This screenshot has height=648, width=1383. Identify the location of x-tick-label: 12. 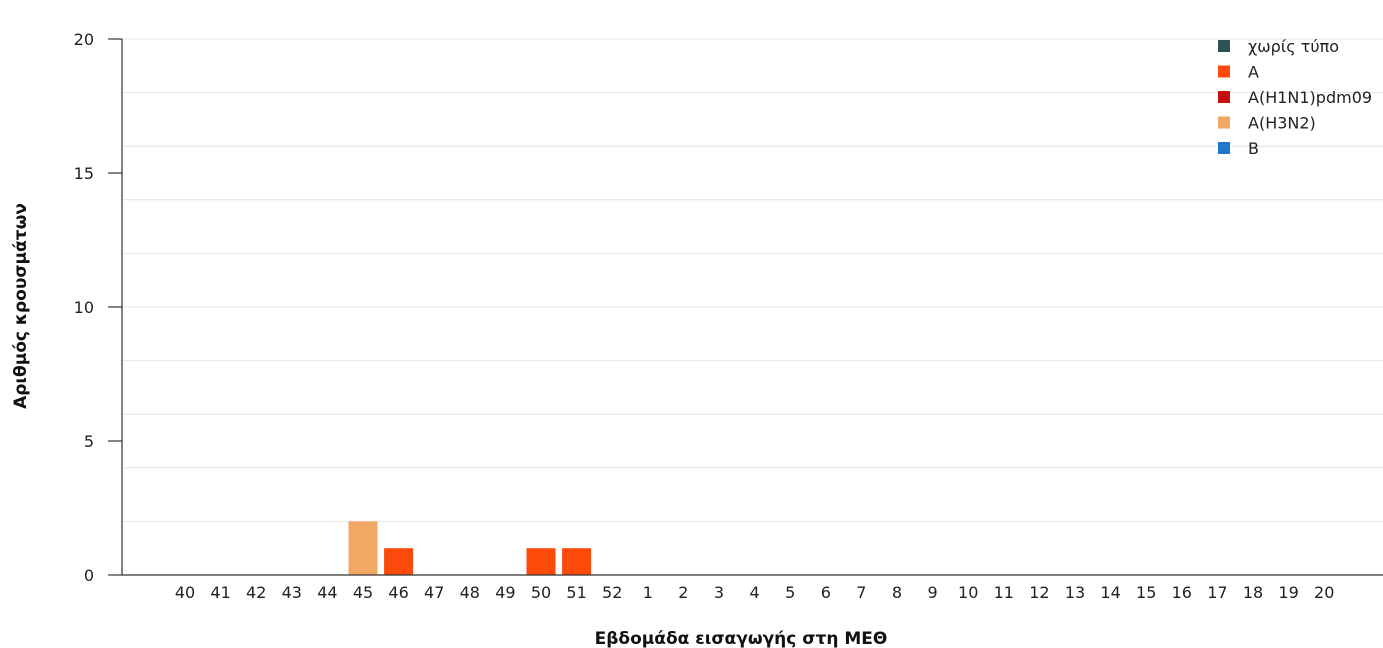
(1039, 592).